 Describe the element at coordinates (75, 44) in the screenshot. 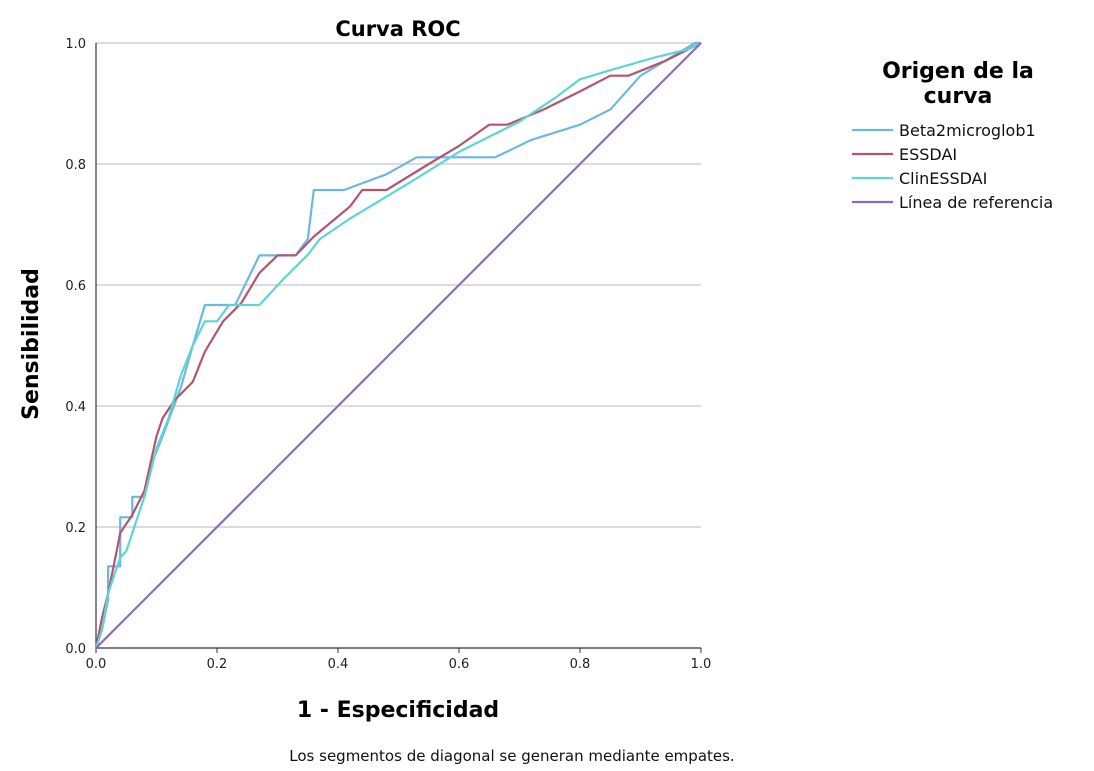

I see `y-tick-label: 1.0` at that location.